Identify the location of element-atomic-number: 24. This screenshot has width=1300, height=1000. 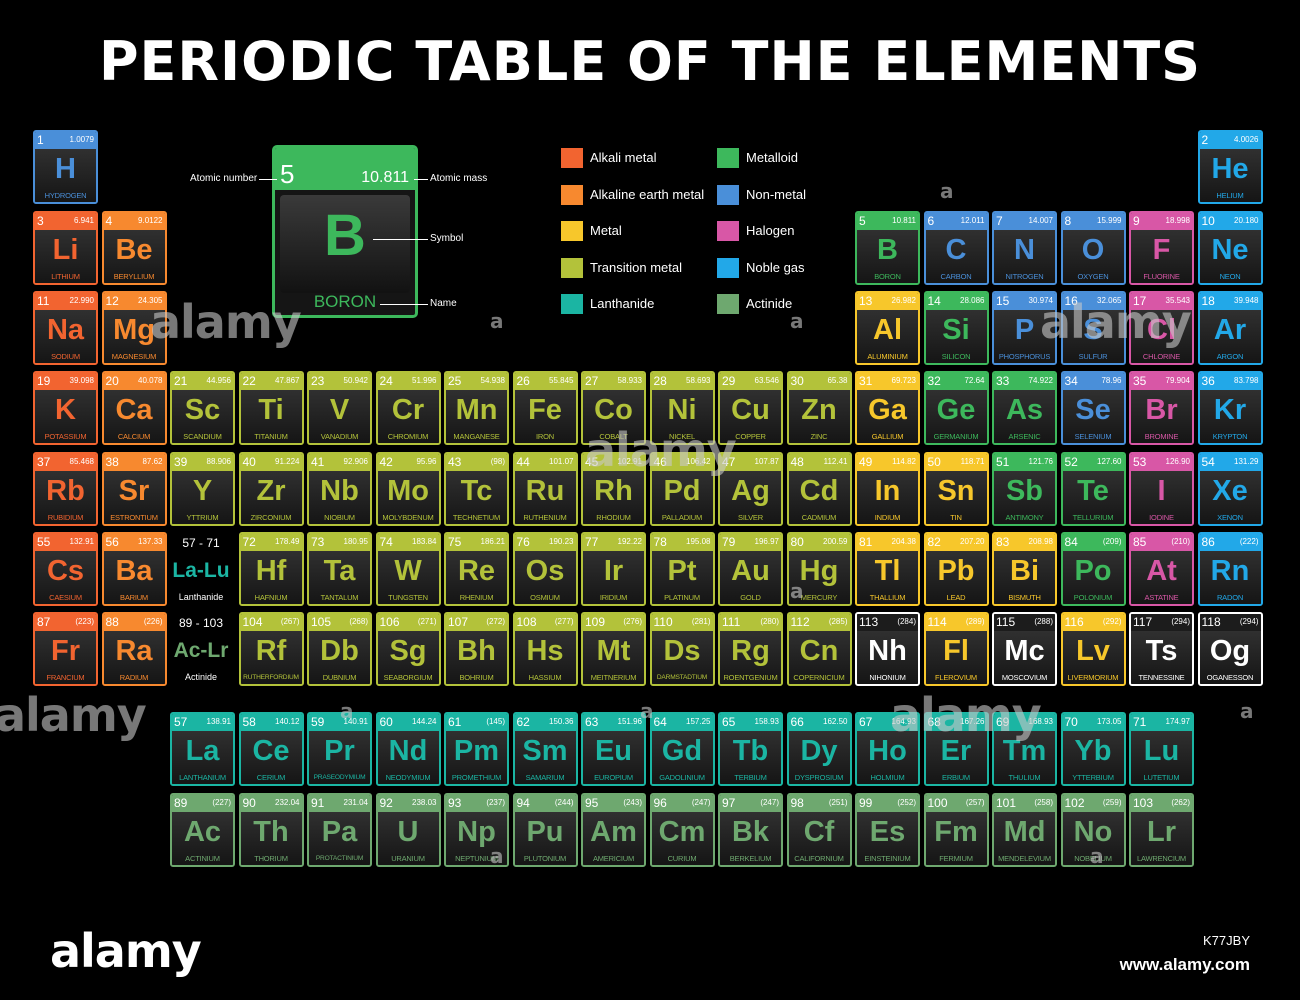
(386, 381).